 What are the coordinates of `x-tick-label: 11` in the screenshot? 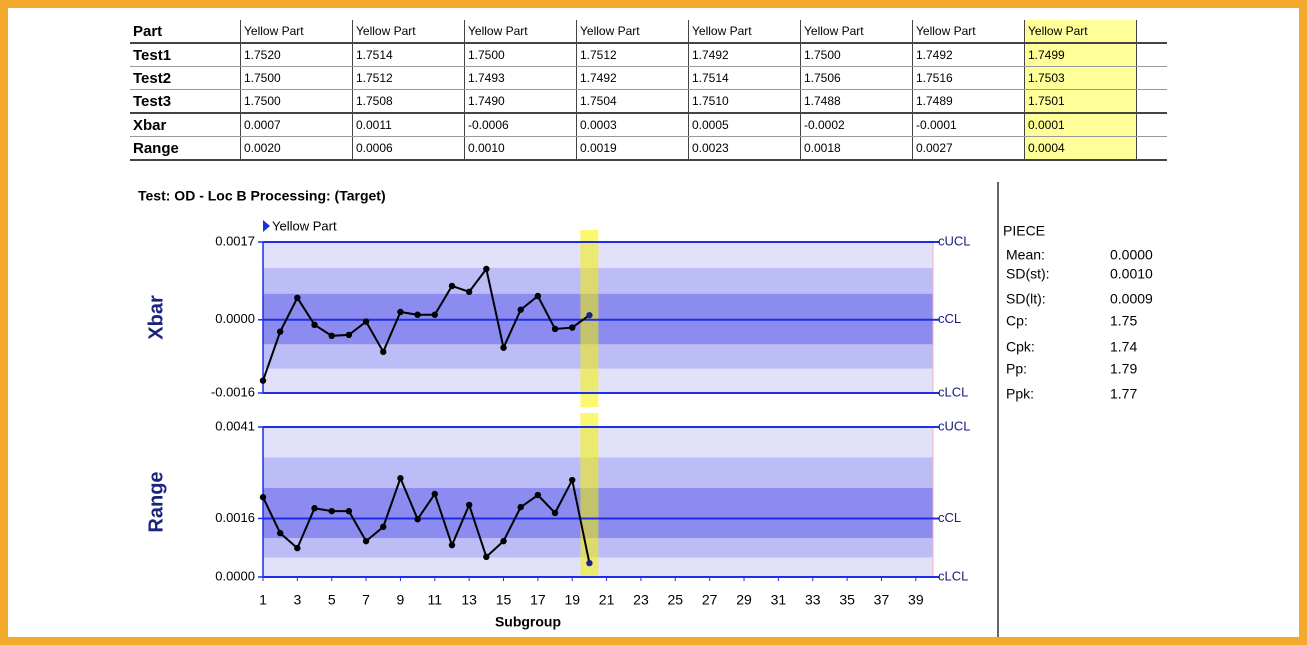 It's located at (435, 600).